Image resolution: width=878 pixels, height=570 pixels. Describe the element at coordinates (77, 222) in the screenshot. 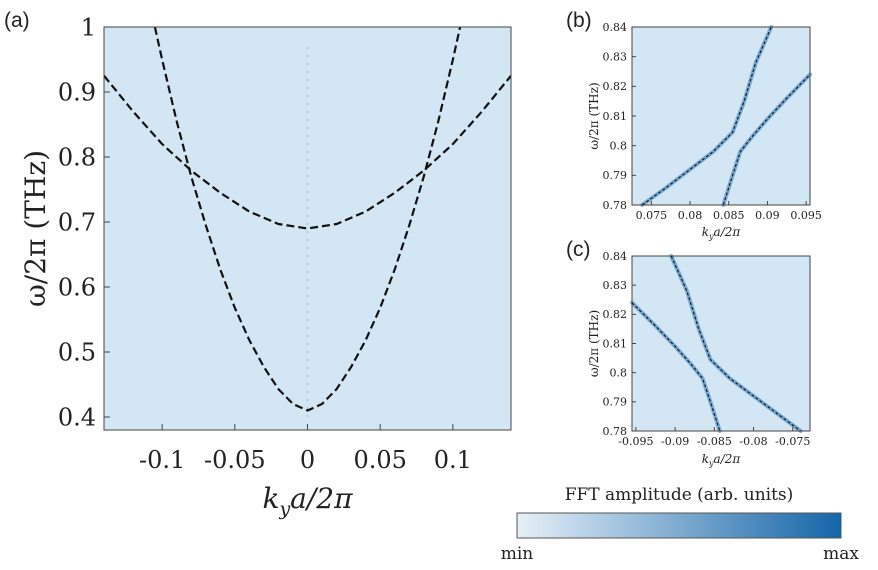

I see `y-tick-label-a-3: 0.7` at that location.